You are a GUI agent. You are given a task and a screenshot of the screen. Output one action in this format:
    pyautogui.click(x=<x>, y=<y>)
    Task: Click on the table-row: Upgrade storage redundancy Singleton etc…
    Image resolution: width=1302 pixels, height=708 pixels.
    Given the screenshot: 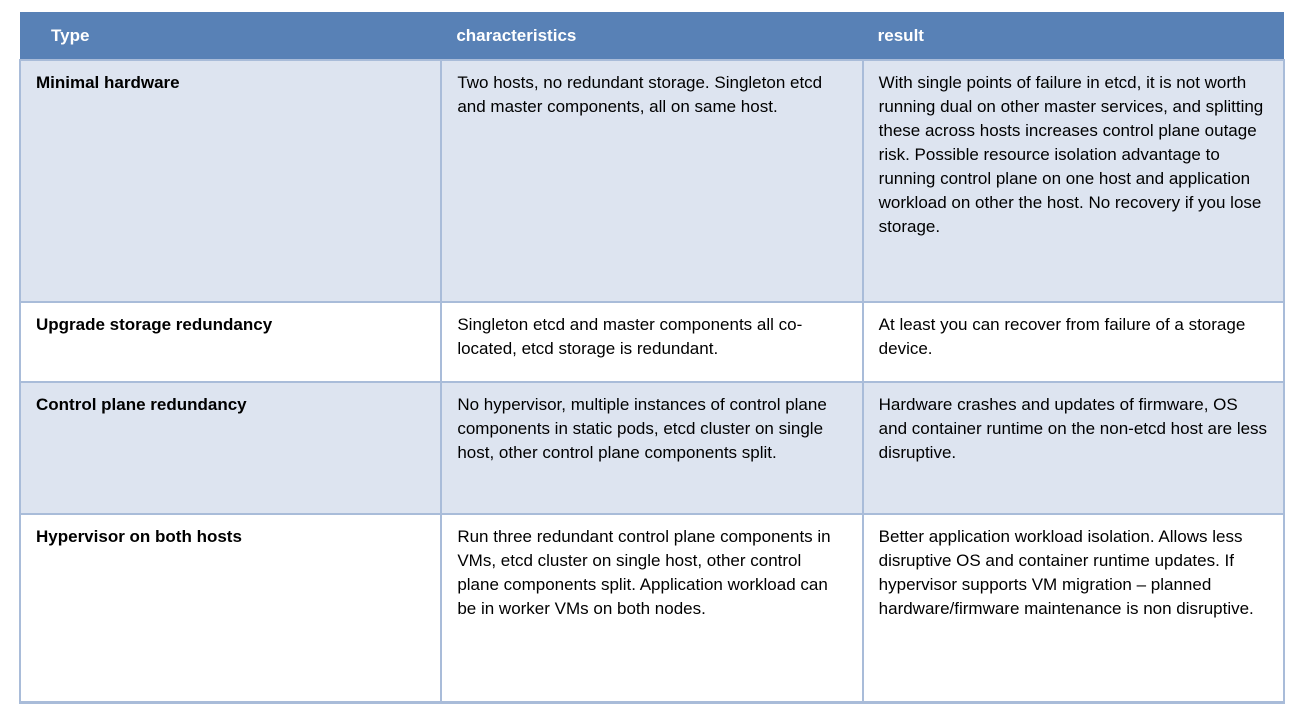 What is the action you would take?
    pyautogui.click(x=652, y=342)
    